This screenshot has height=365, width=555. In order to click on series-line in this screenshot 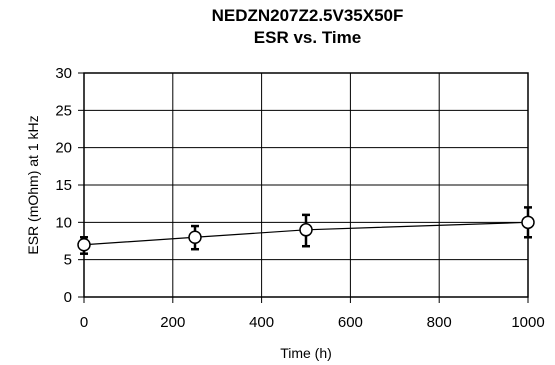, I will do `click(306, 233)`.